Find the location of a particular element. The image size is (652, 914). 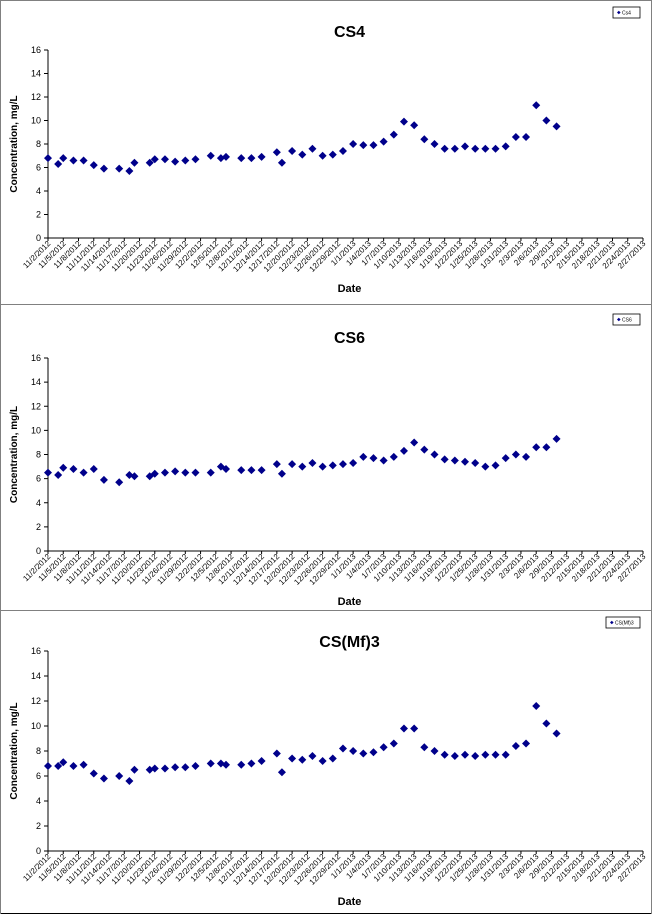

legend-marker is located at coordinates (619, 12).